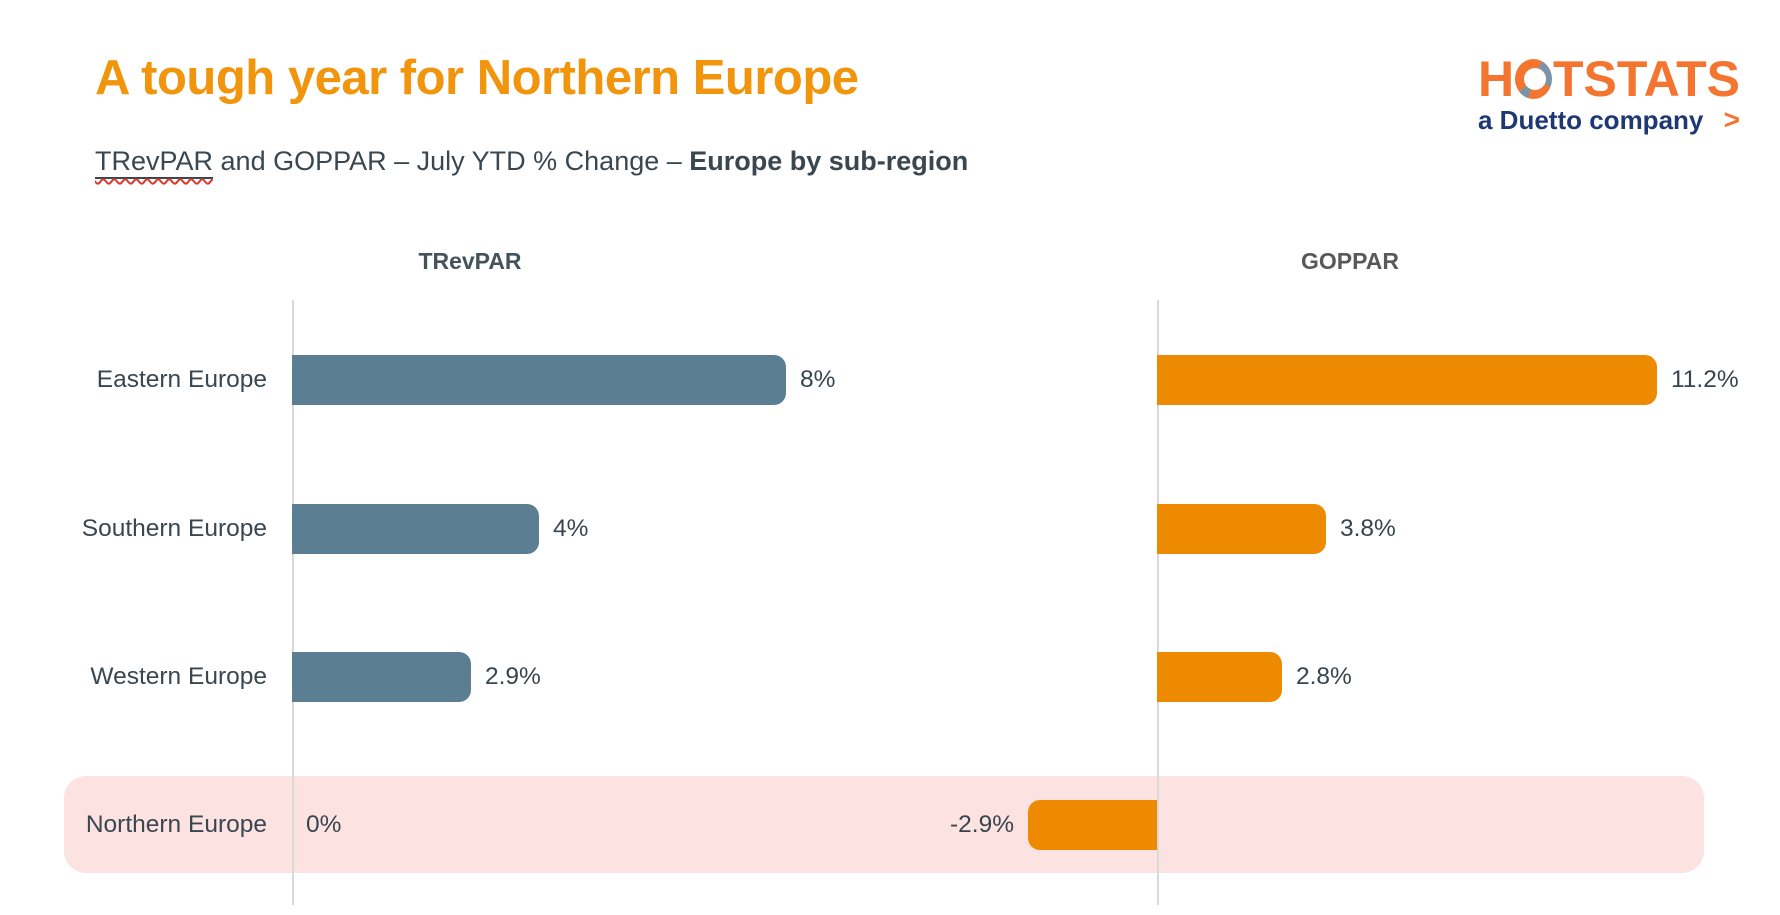  I want to click on goppar-axis-line, so click(1158, 602).